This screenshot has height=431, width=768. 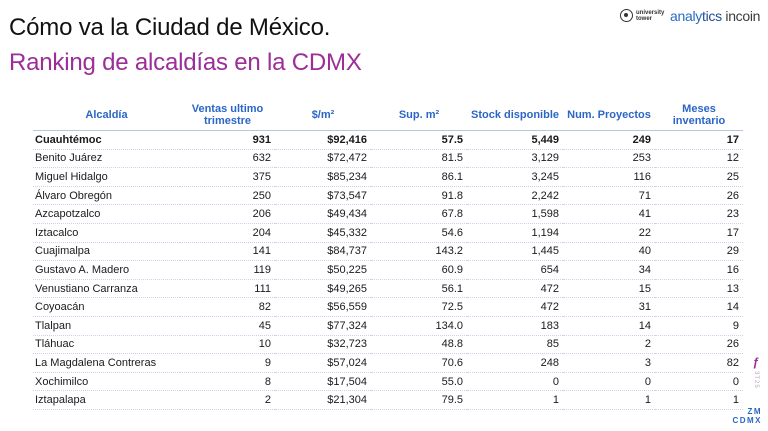 What do you see at coordinates (747, 420) in the screenshot?
I see `region-label-line: CDMX` at bounding box center [747, 420].